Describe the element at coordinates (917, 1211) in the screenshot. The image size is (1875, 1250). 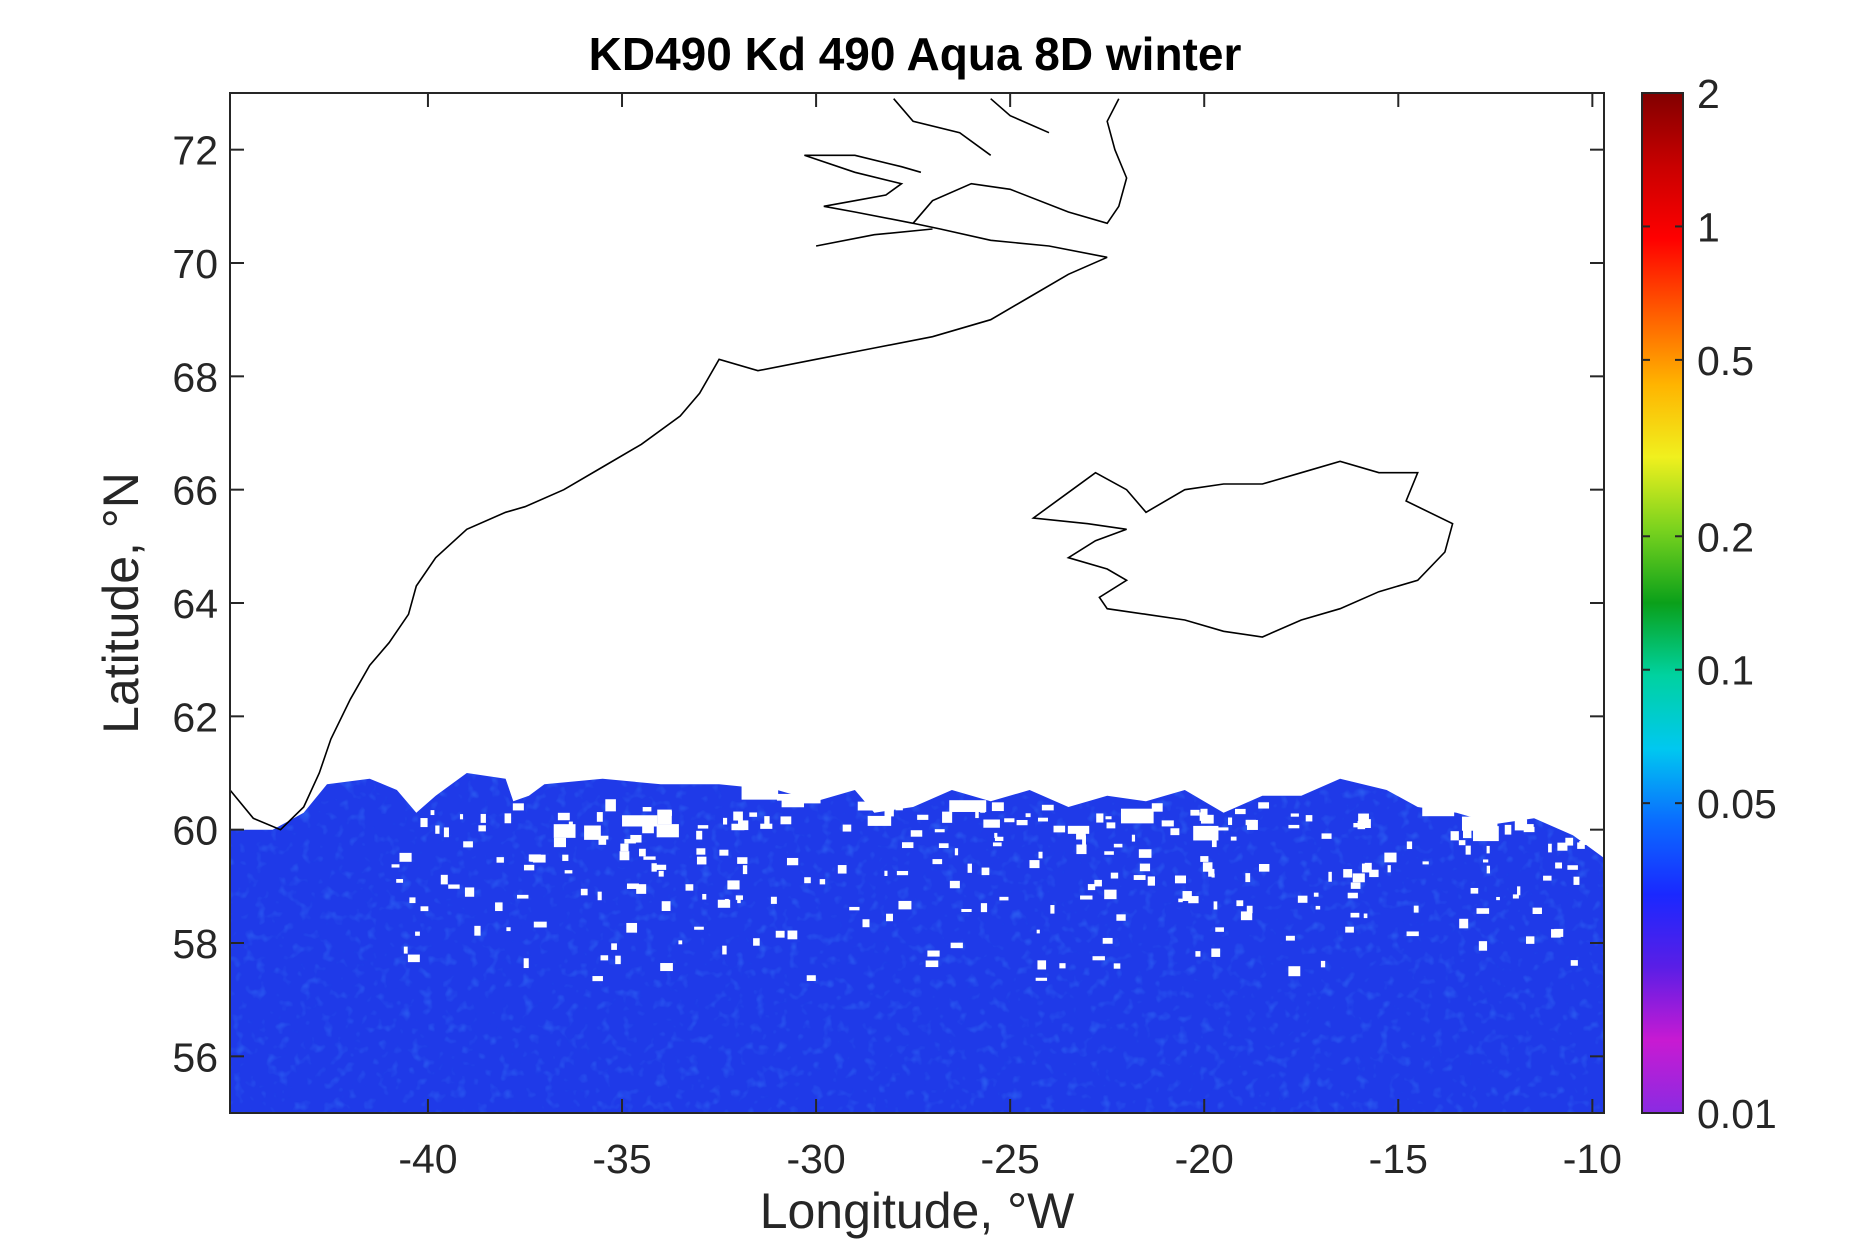
I see `x-axis-label: Longitude, °W` at that location.